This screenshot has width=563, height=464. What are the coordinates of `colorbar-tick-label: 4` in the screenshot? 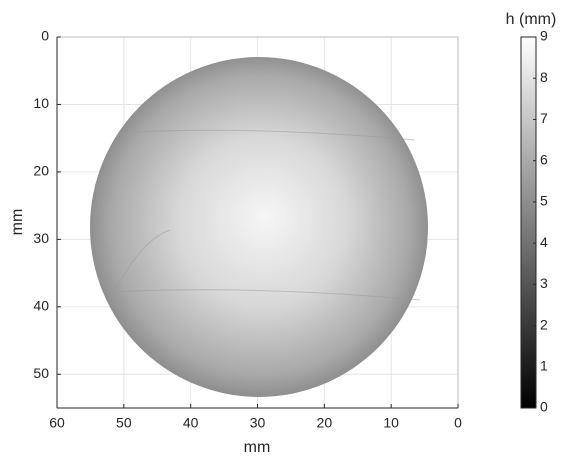 It's located at (544, 242).